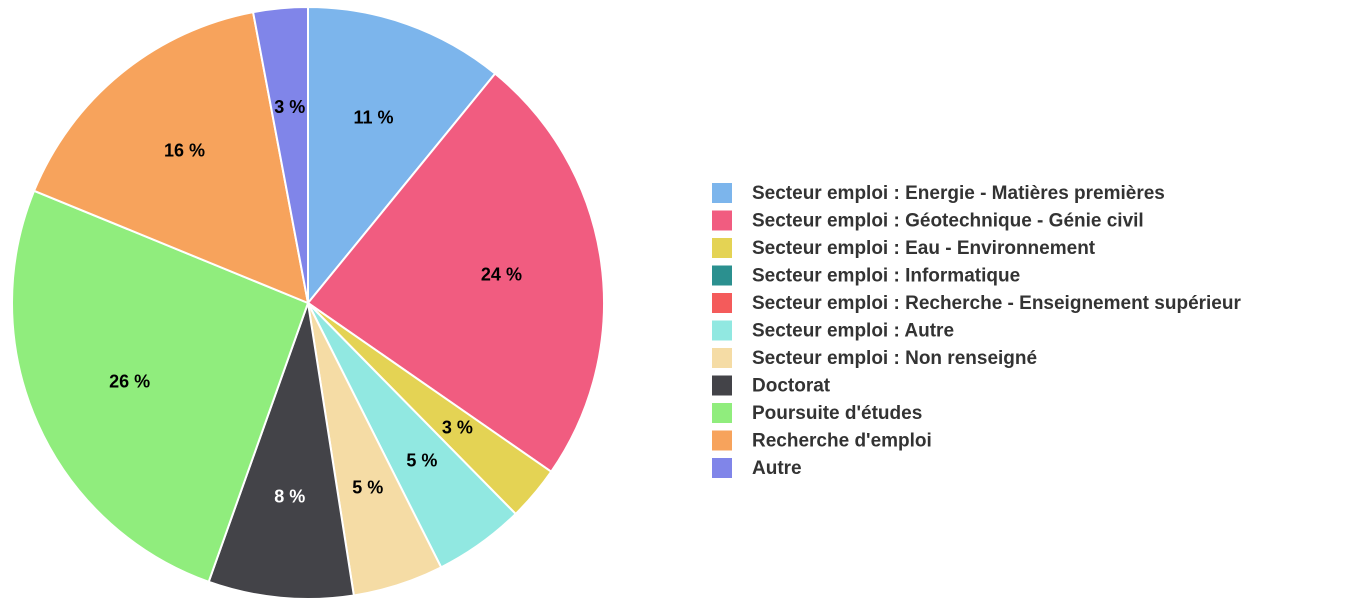 This screenshot has height=599, width=1367. Describe the element at coordinates (501, 274) in the screenshot. I see `data-label: 24 %` at that location.